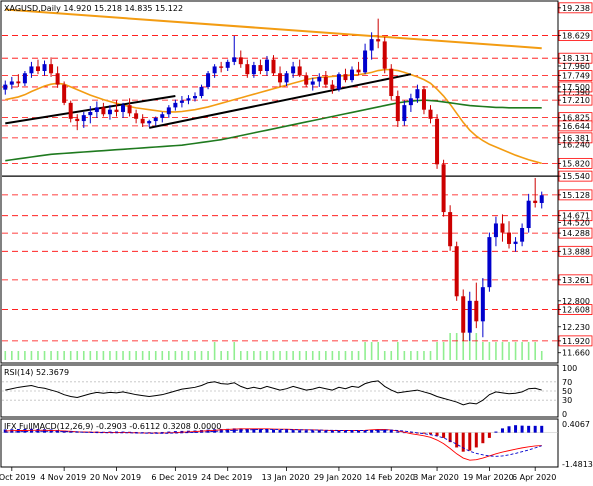  What do you see at coordinates (115, 477) in the screenshot?
I see `time-tick-label: 20 Nov 2019` at bounding box center [115, 477].